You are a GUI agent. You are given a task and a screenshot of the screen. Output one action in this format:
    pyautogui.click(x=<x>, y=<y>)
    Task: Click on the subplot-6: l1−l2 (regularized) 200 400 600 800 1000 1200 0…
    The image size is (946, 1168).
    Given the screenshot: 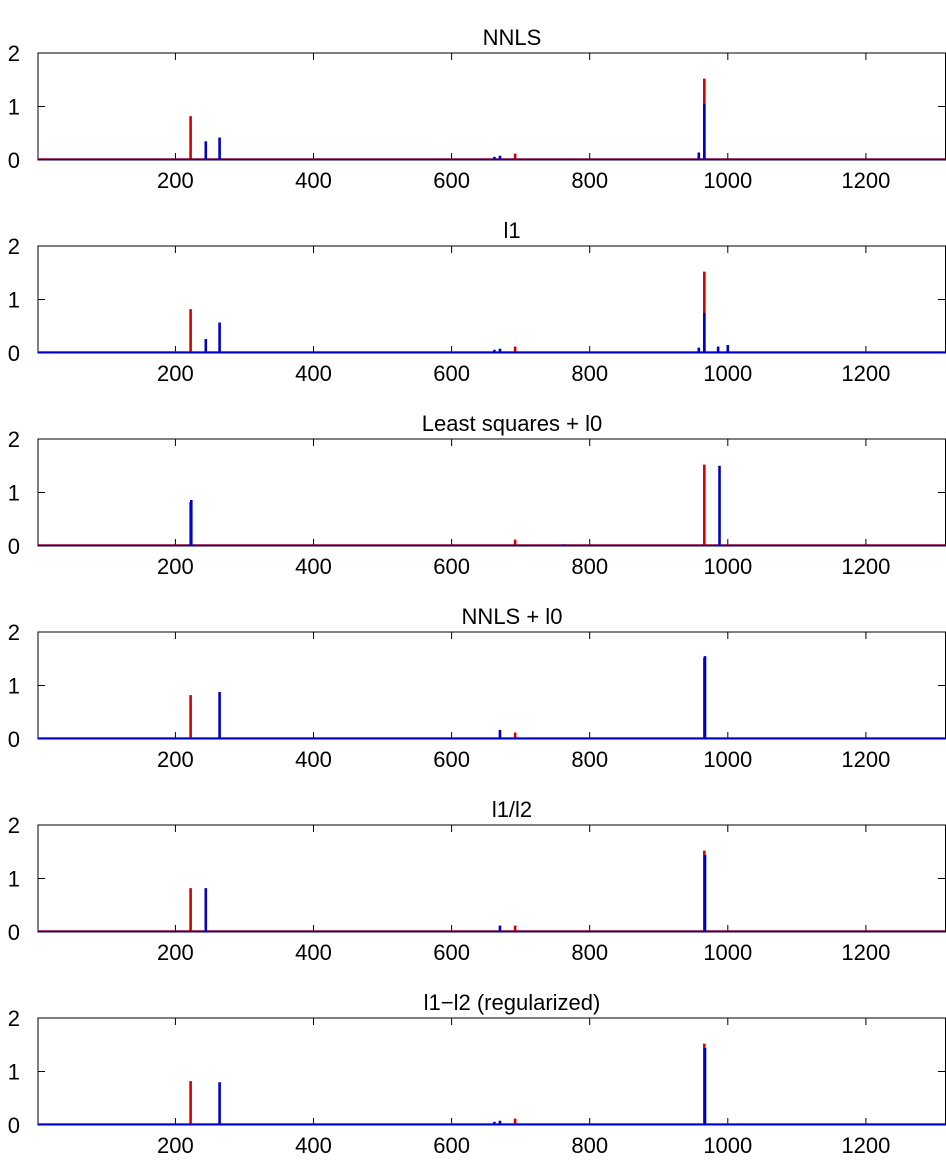 What is the action you would take?
    pyautogui.click(x=477, y=1074)
    